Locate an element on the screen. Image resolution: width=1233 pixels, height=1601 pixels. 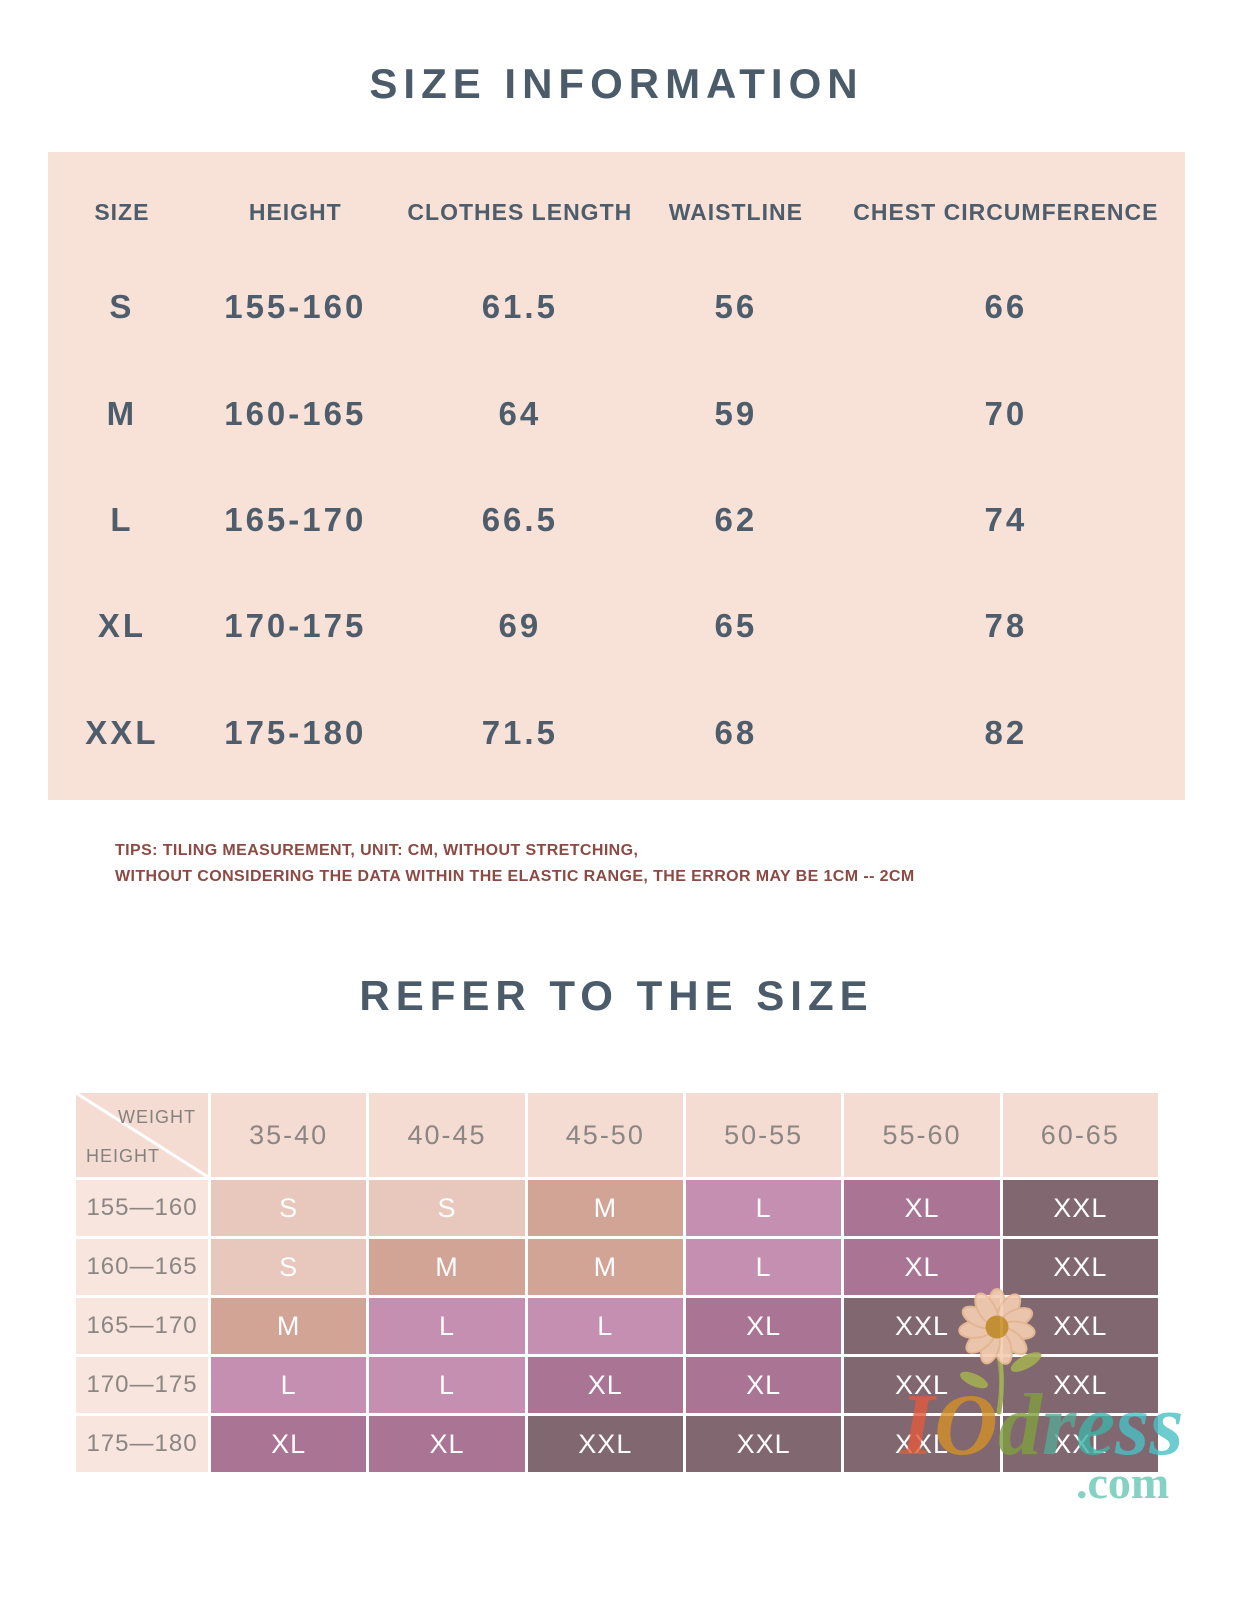
weight-column-header: 35-40 is located at coordinates (289, 1135).